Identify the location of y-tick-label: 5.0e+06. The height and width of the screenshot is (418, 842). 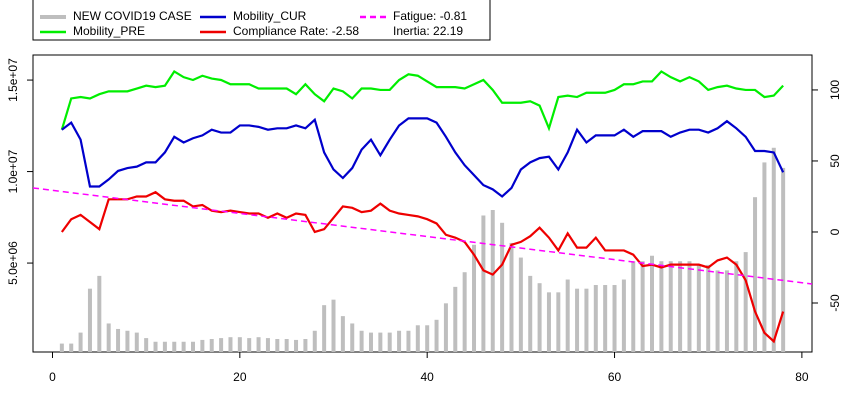
(13, 263).